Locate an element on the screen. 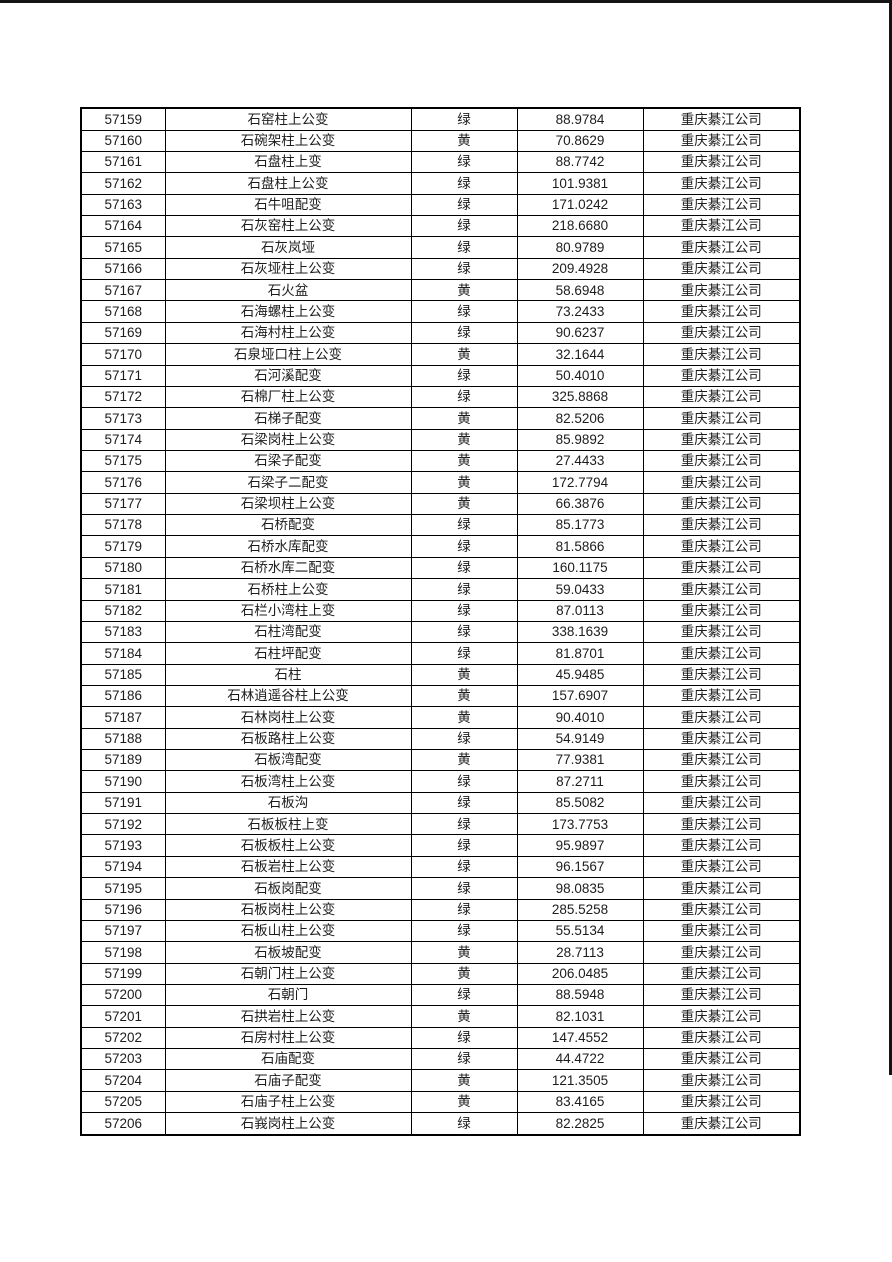 The image size is (892, 1262). table-row: 57174 石梁岗柱上公变黄 85.9892 重庆綦江公司 is located at coordinates (440, 439).